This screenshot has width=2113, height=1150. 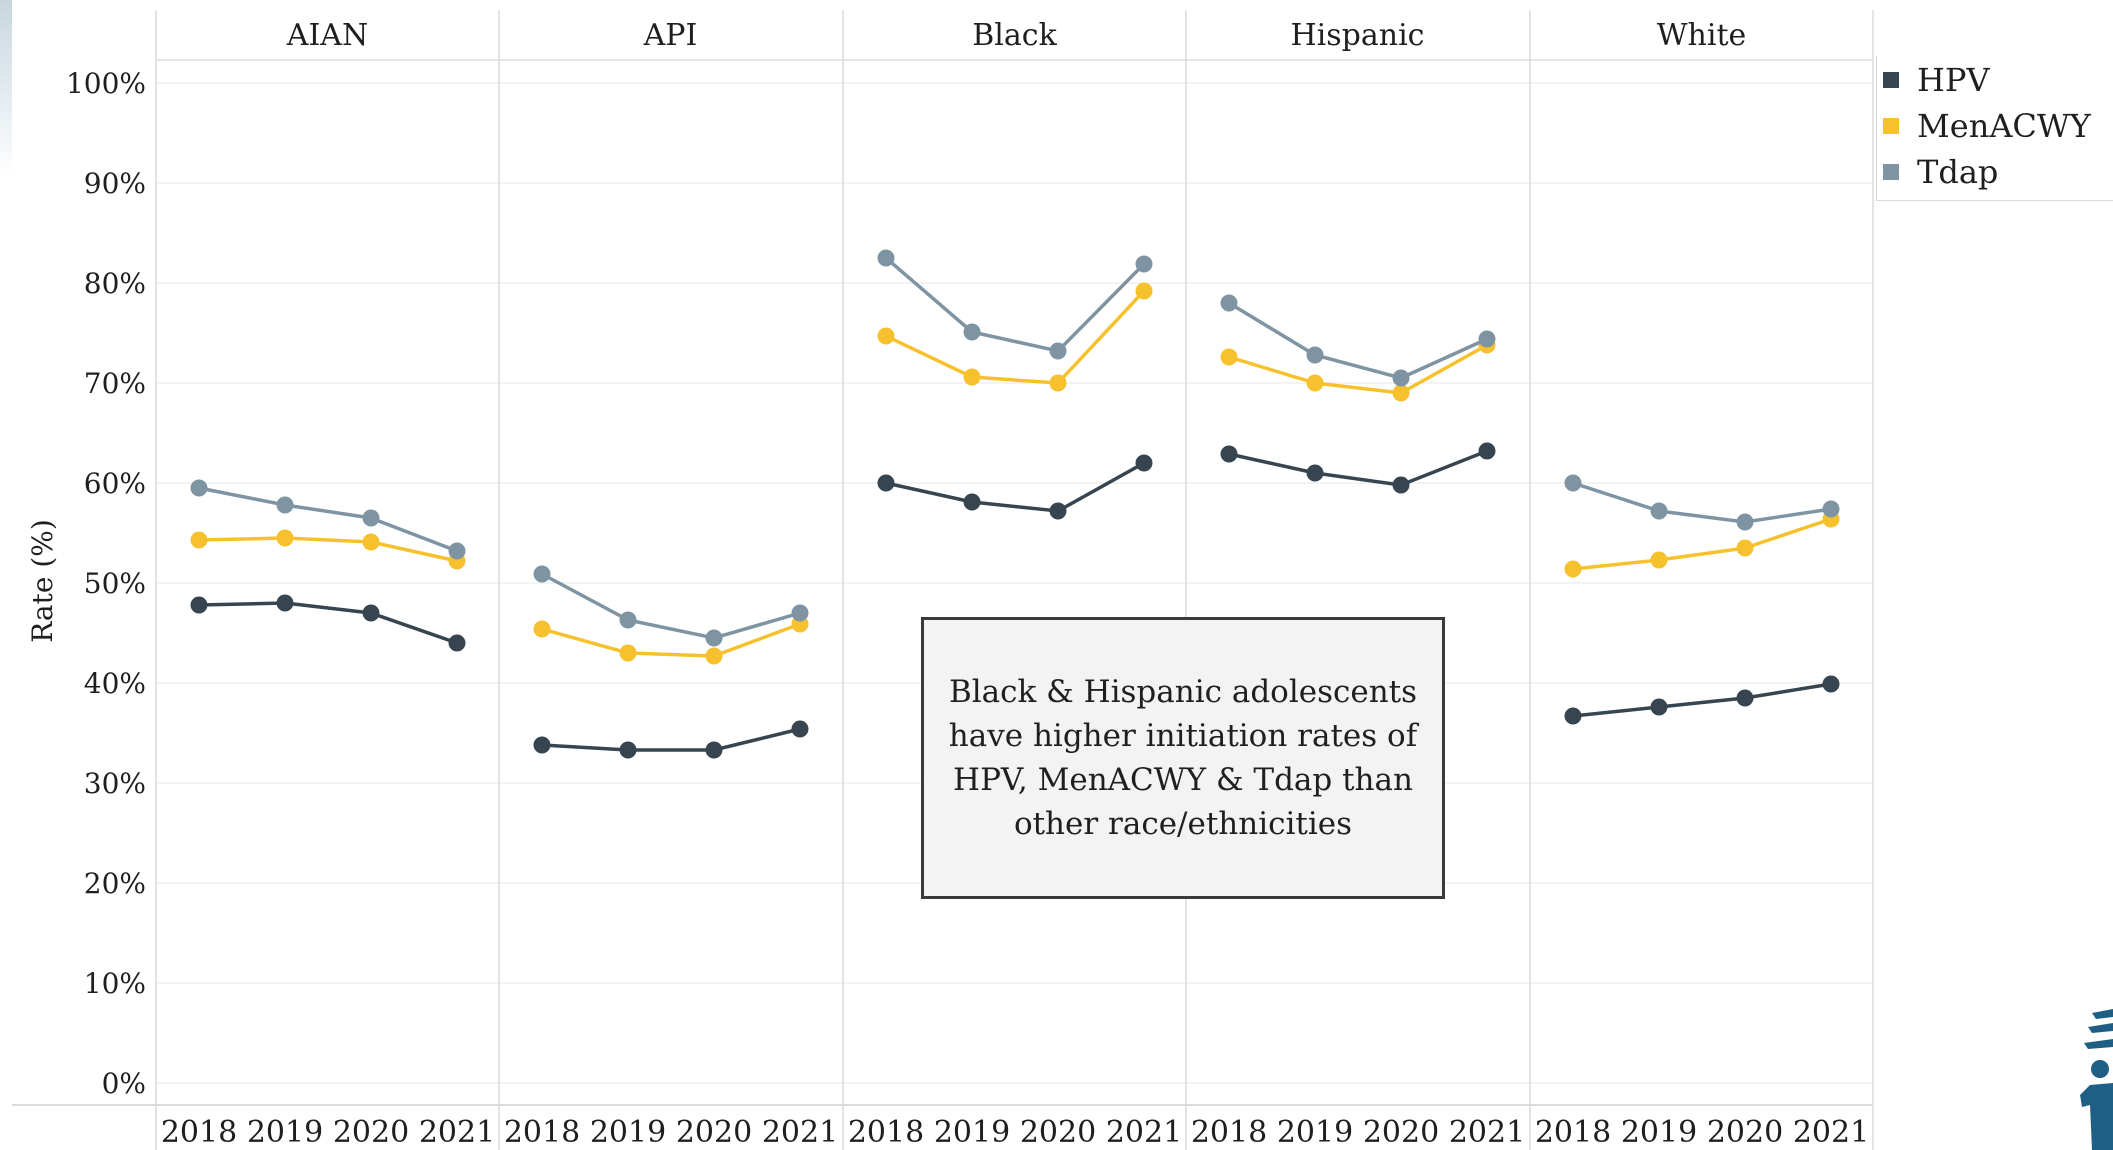 I want to click on series-hispanic-hpv, so click(x=1358, y=468).